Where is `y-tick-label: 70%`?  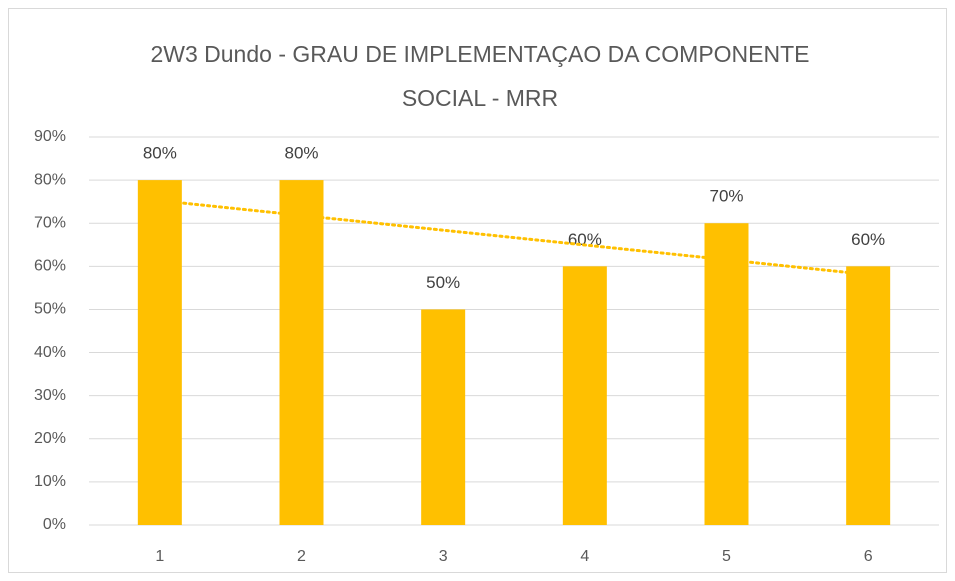 y-tick-label: 70% is located at coordinates (50, 222).